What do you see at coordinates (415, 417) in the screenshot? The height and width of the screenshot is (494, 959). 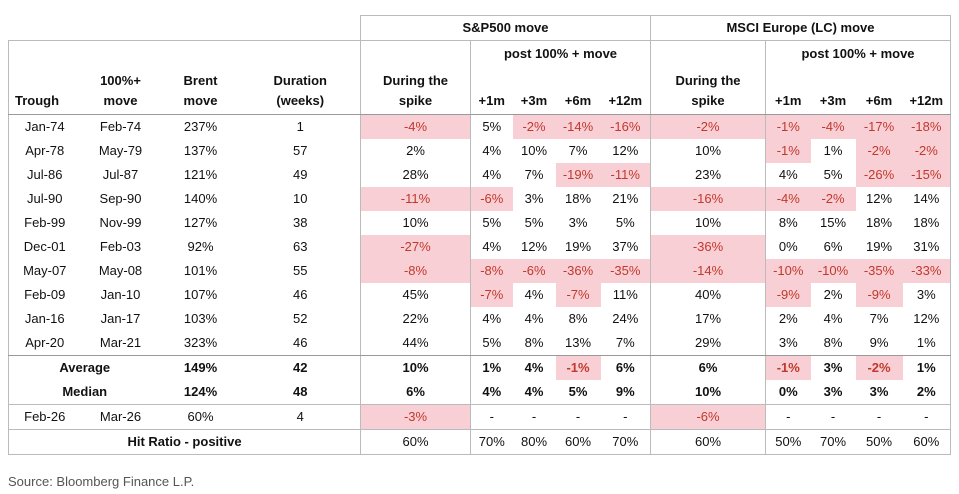 I see `table-cell: -3%` at bounding box center [415, 417].